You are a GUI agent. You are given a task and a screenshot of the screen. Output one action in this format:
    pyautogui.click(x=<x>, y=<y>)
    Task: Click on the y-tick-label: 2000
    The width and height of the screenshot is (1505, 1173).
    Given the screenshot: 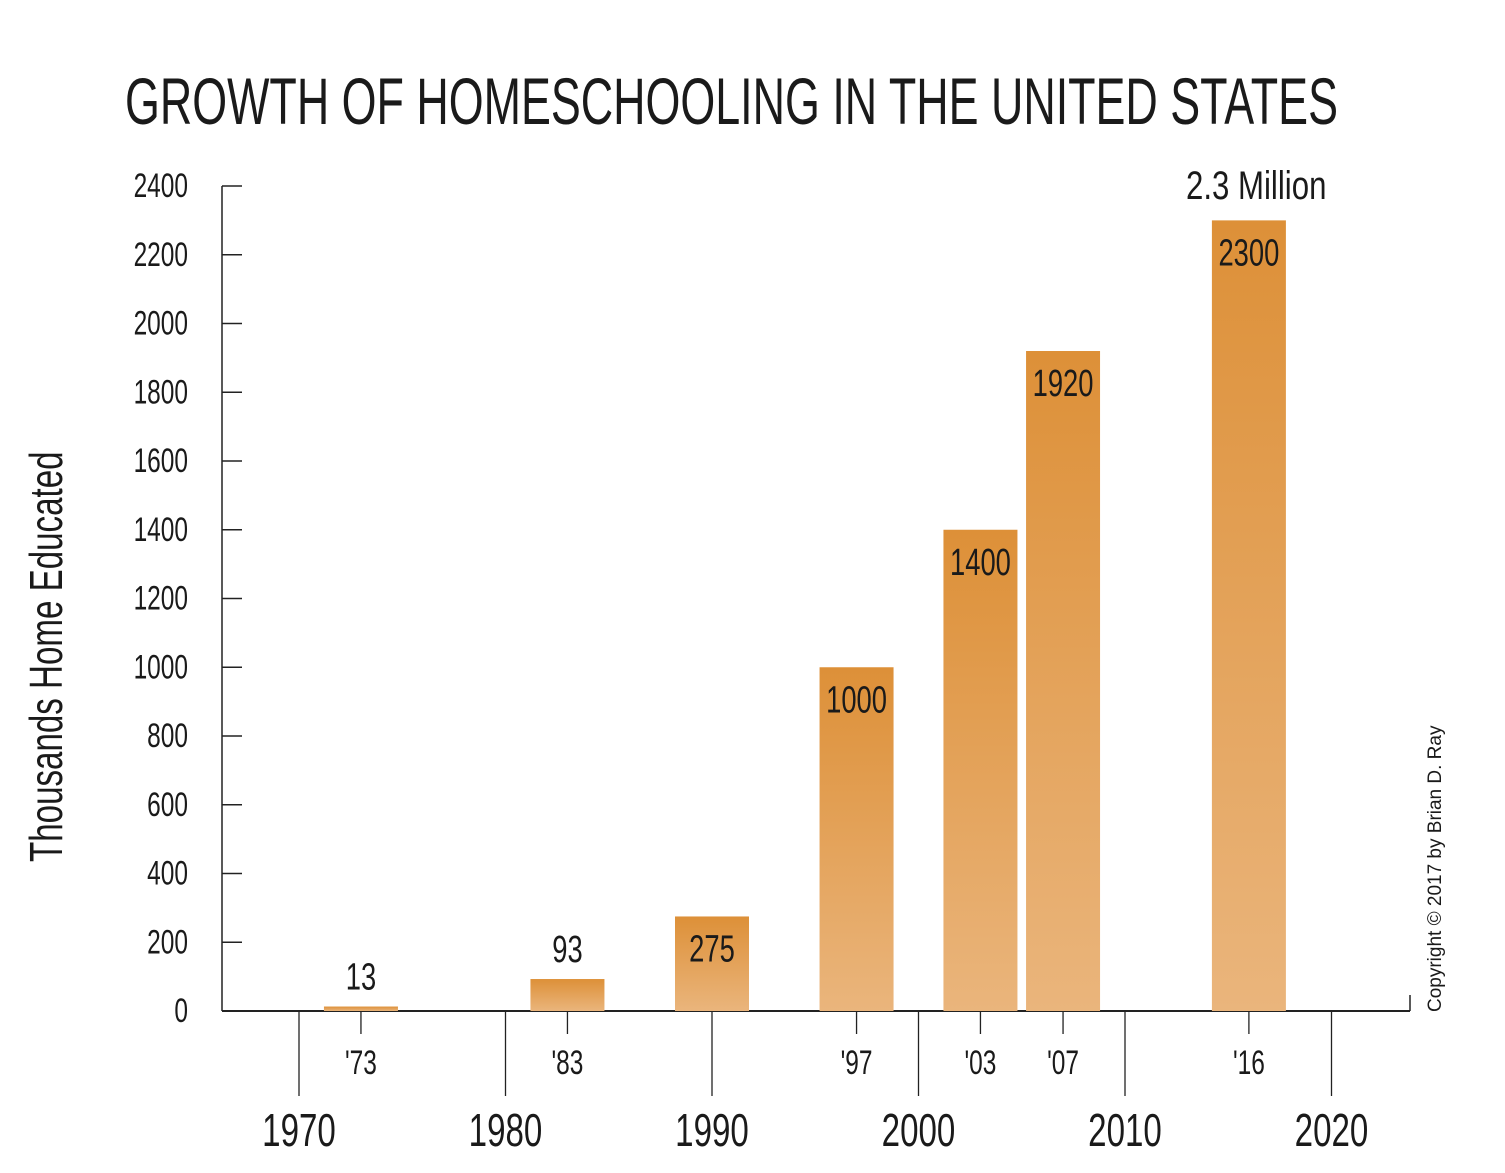 What is the action you would take?
    pyautogui.click(x=161, y=324)
    